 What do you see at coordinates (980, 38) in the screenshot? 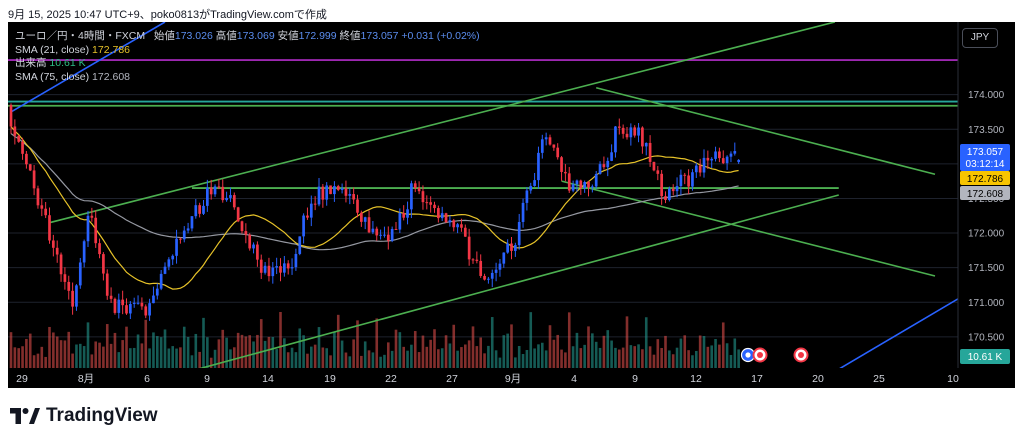
I see `currency-button: JPY` at bounding box center [980, 38].